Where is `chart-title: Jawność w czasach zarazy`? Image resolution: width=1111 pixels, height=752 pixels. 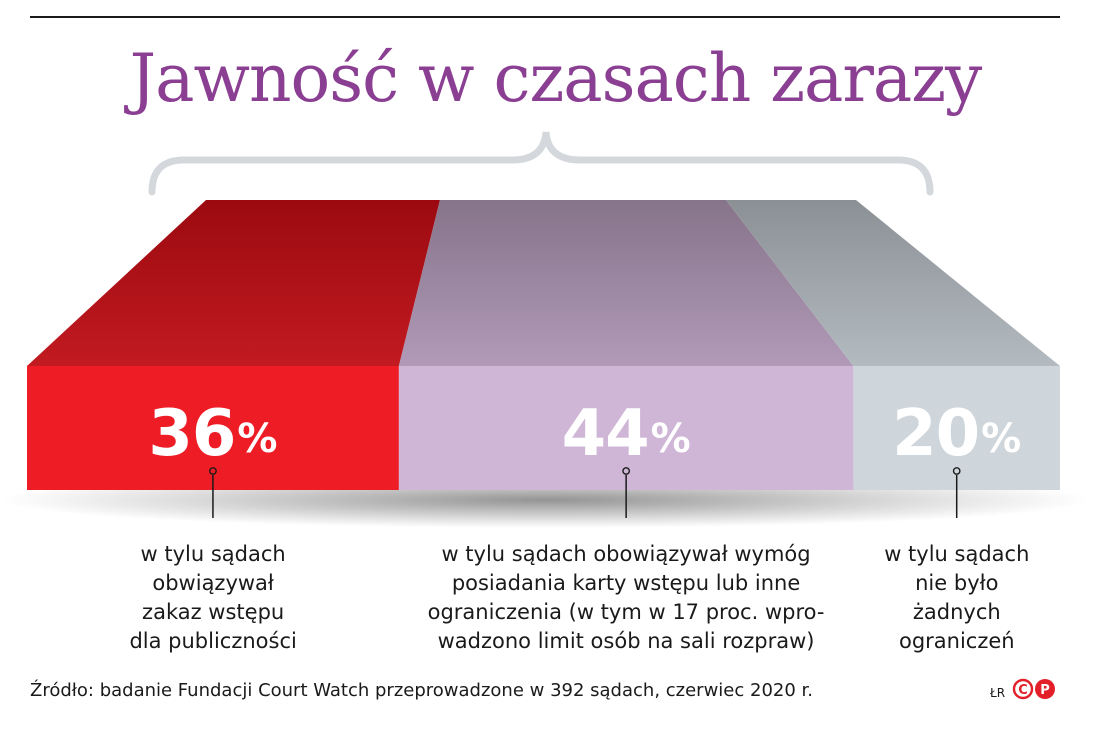
chart-title: Jawność w czasach zarazy is located at coordinates (556, 78).